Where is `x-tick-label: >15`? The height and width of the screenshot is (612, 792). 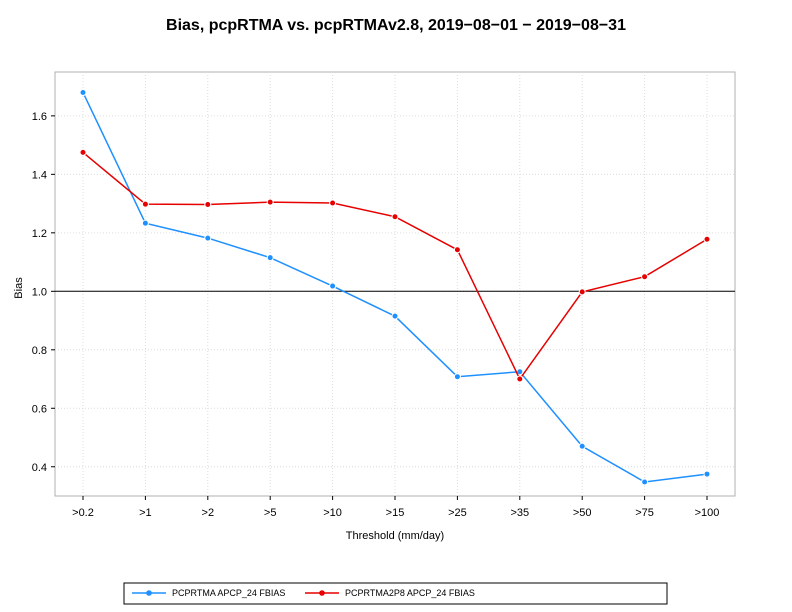
x-tick-label: >15 is located at coordinates (395, 513).